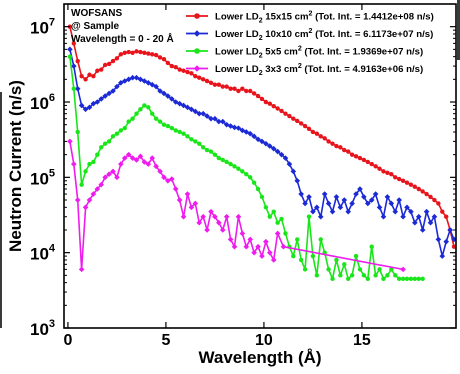  I want to click on y-tick-label: 10³, so click(42, 328).